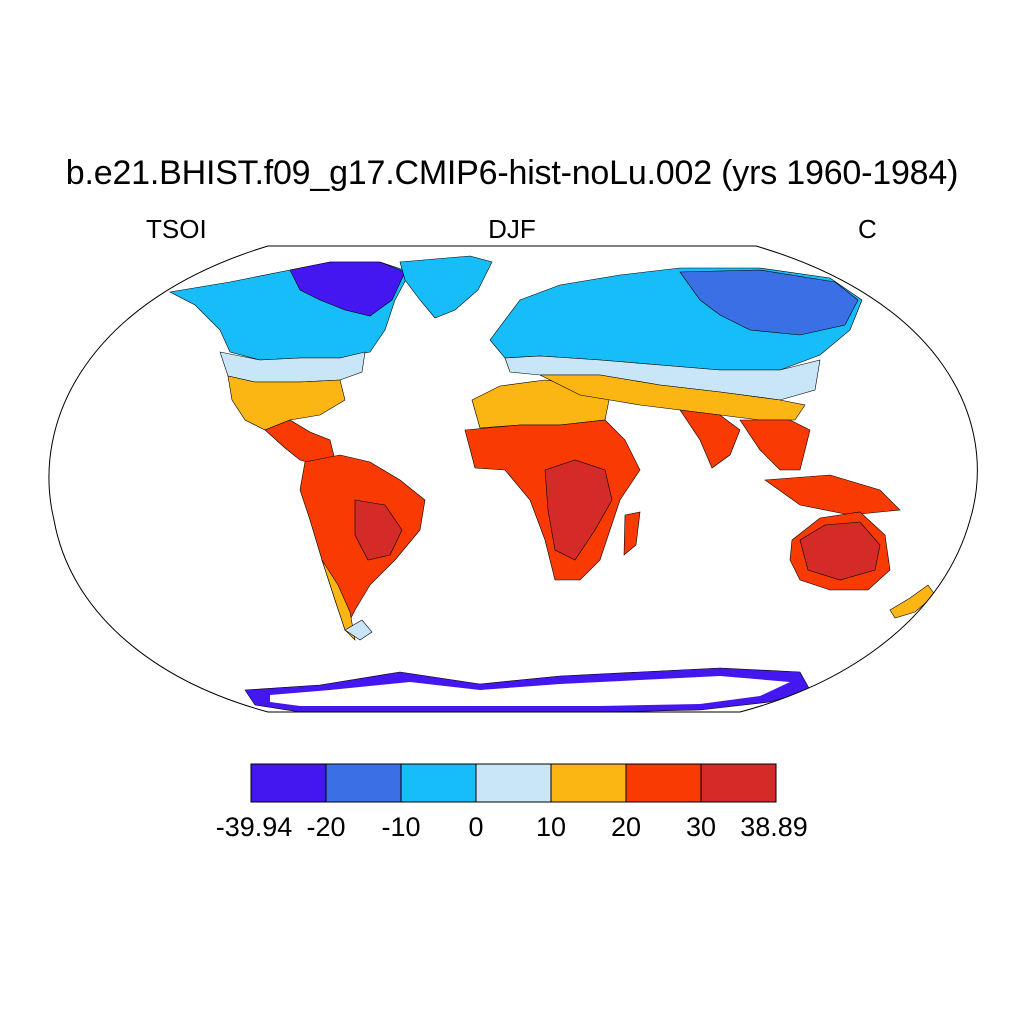  I want to click on eurasia, so click(695, 391).